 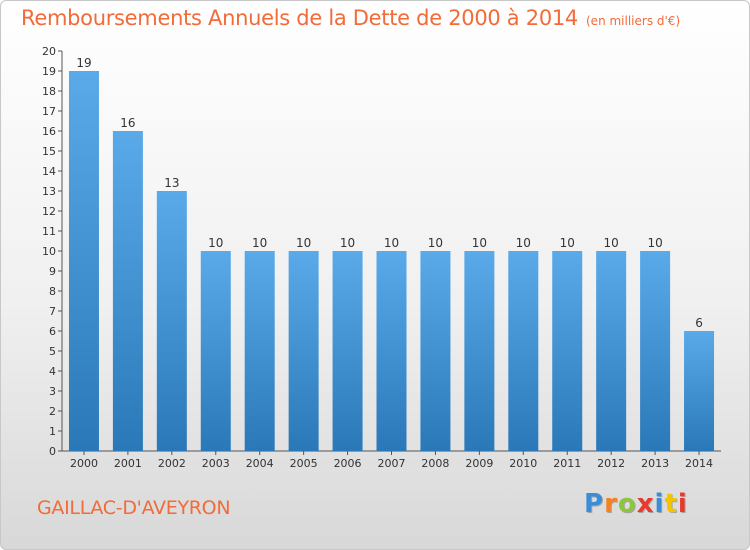 I want to click on data-label: 13, so click(x=171, y=183).